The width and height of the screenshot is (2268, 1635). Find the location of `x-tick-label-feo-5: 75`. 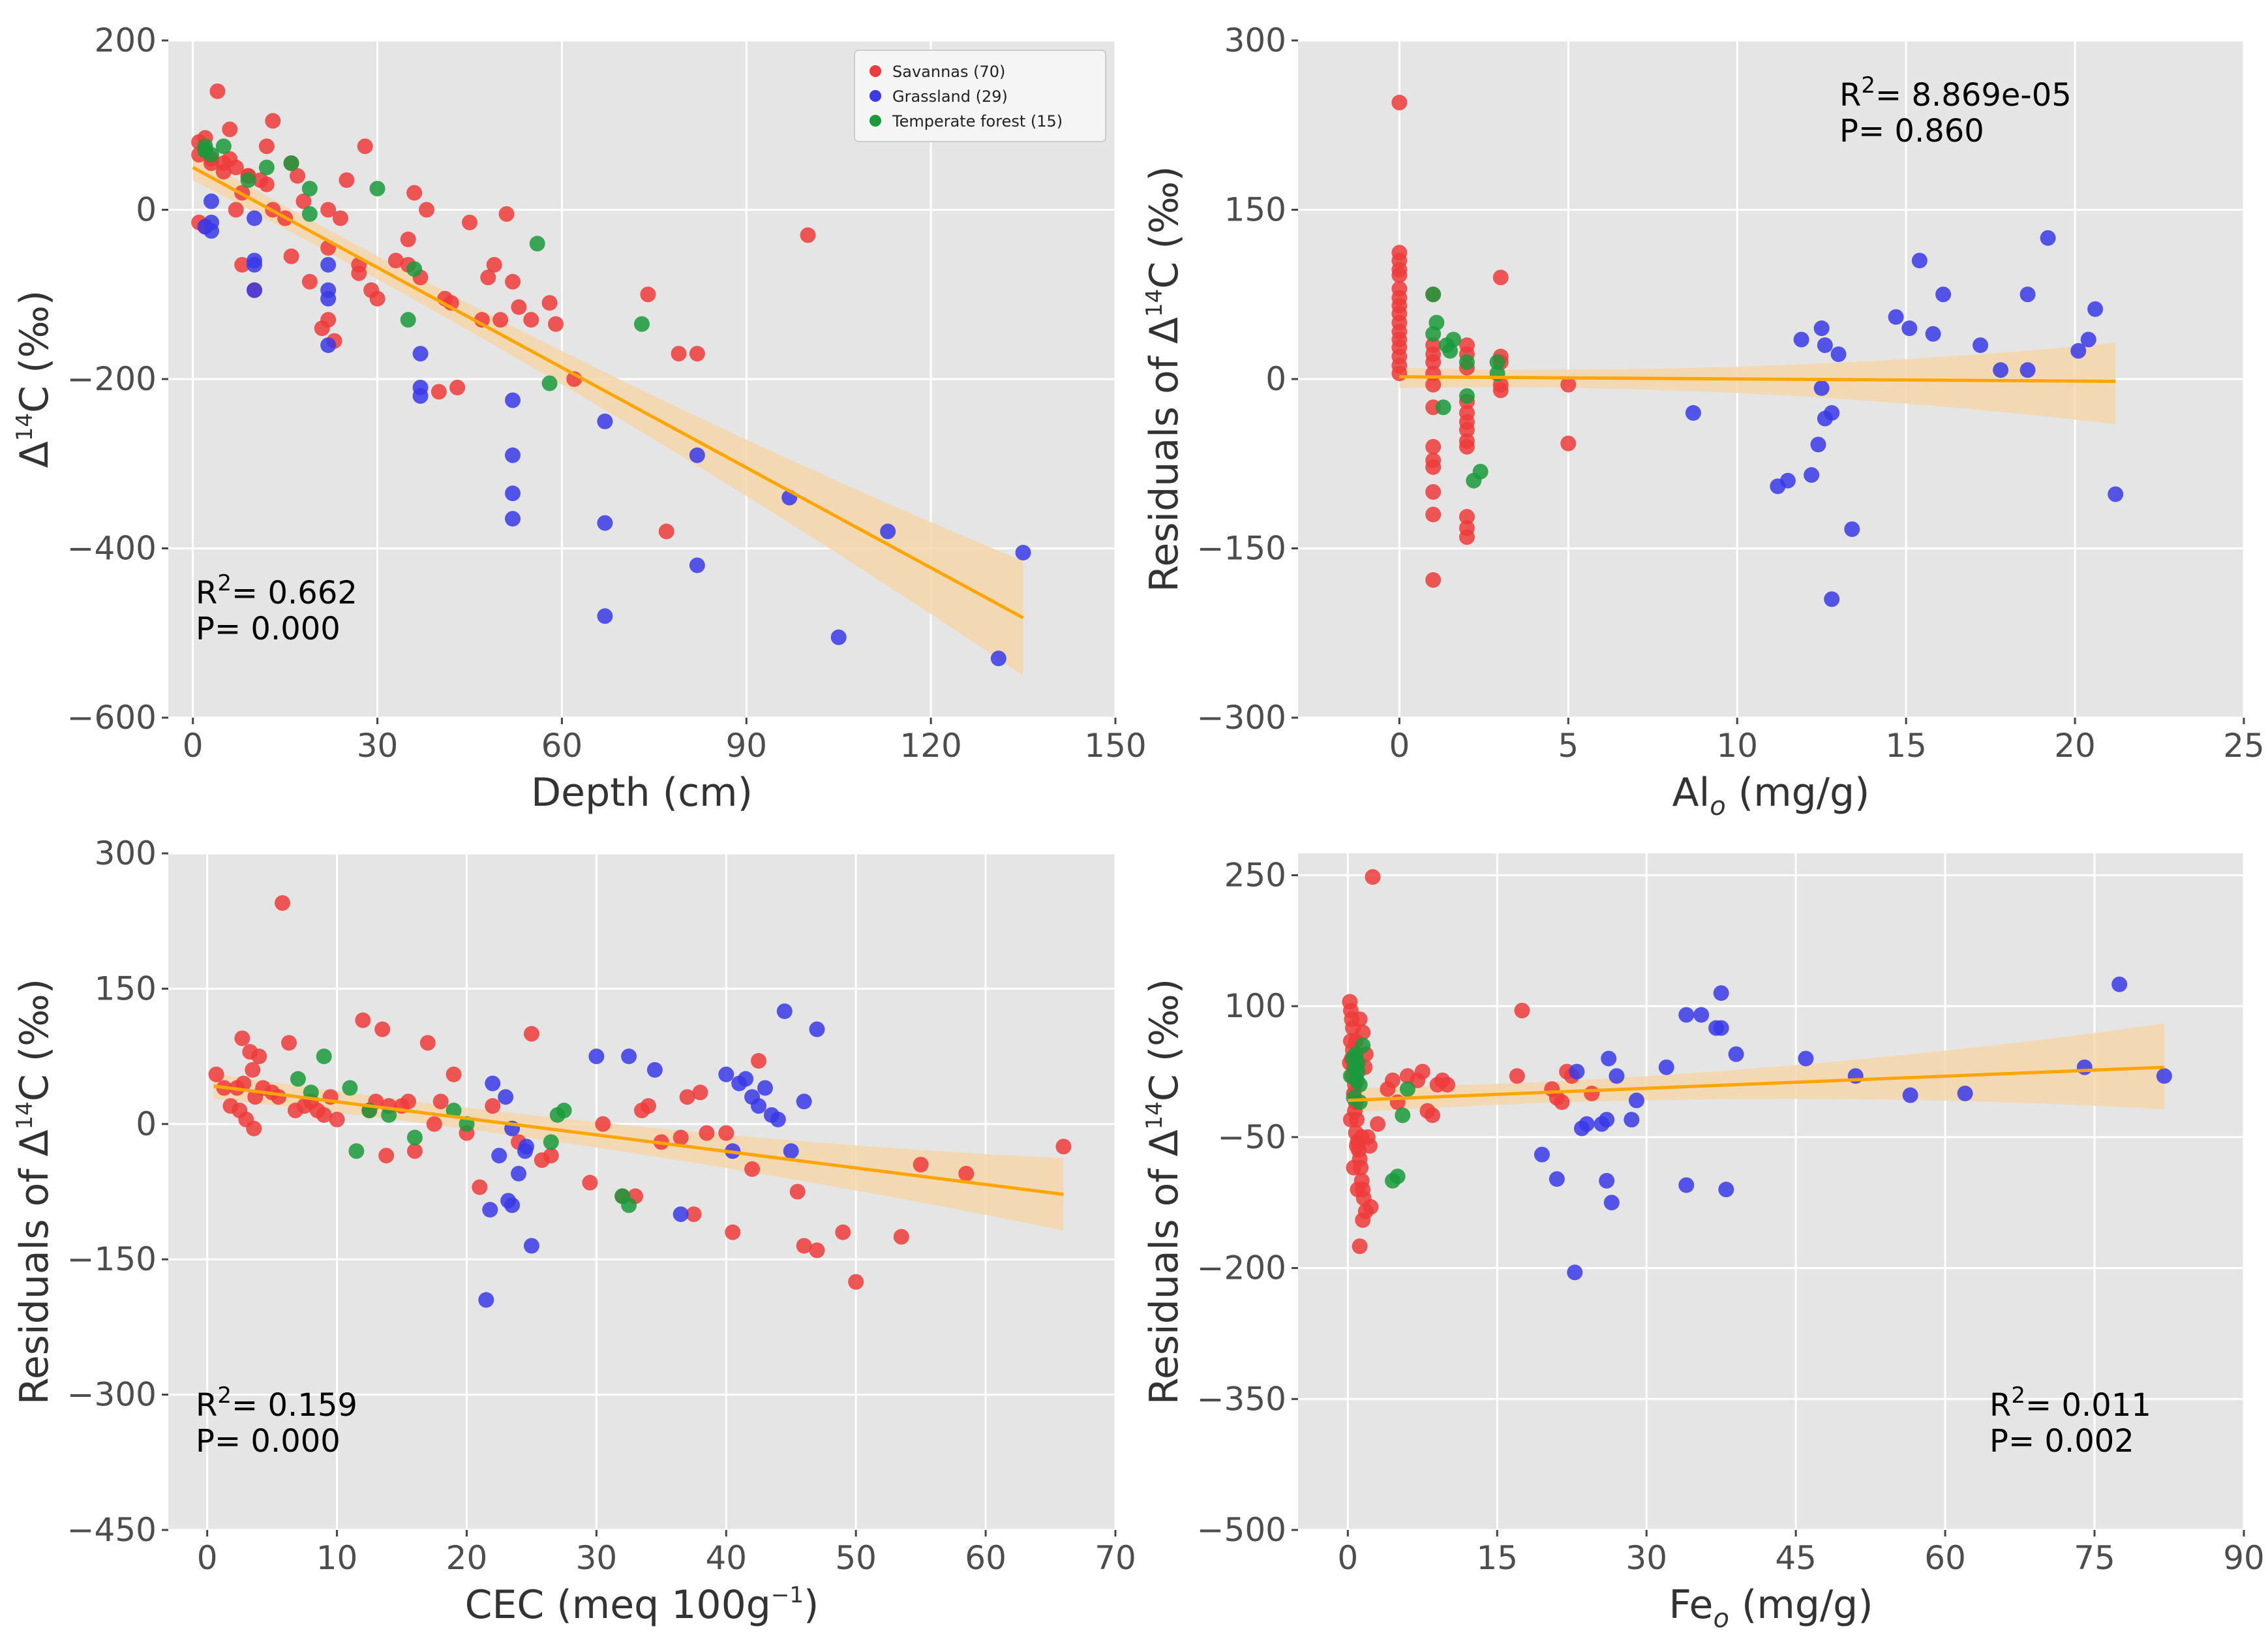

x-tick-label-feo-5: 75 is located at coordinates (2094, 1558).